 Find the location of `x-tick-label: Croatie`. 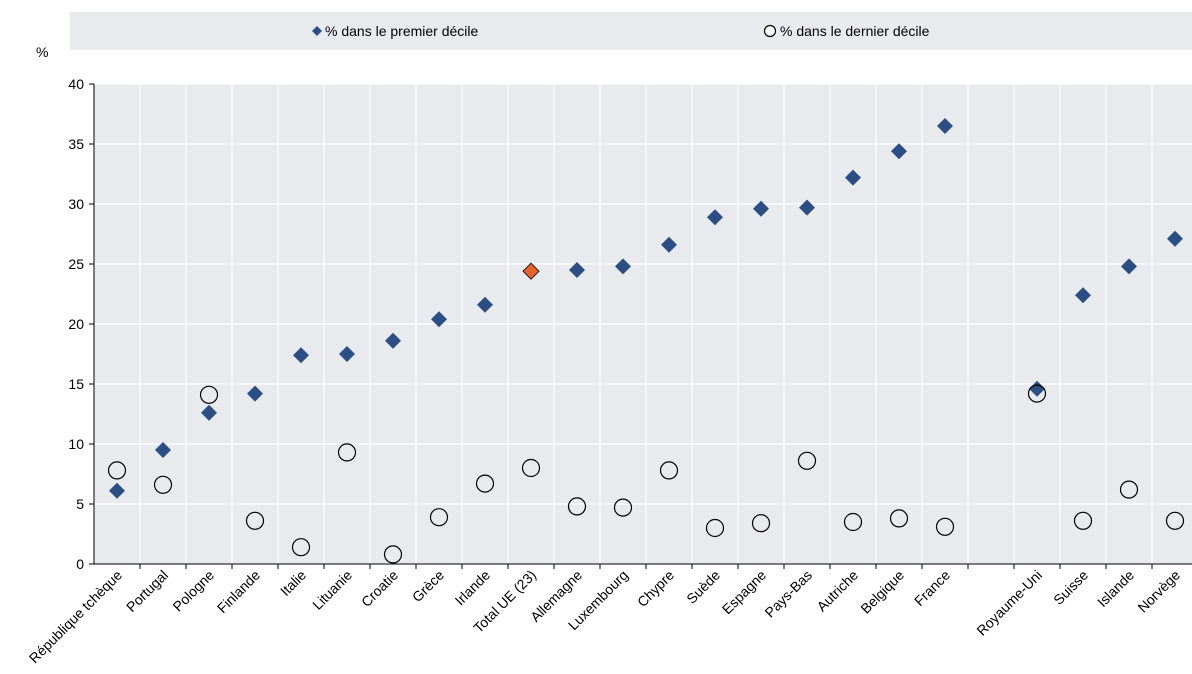

x-tick-label: Croatie is located at coordinates (379, 588).